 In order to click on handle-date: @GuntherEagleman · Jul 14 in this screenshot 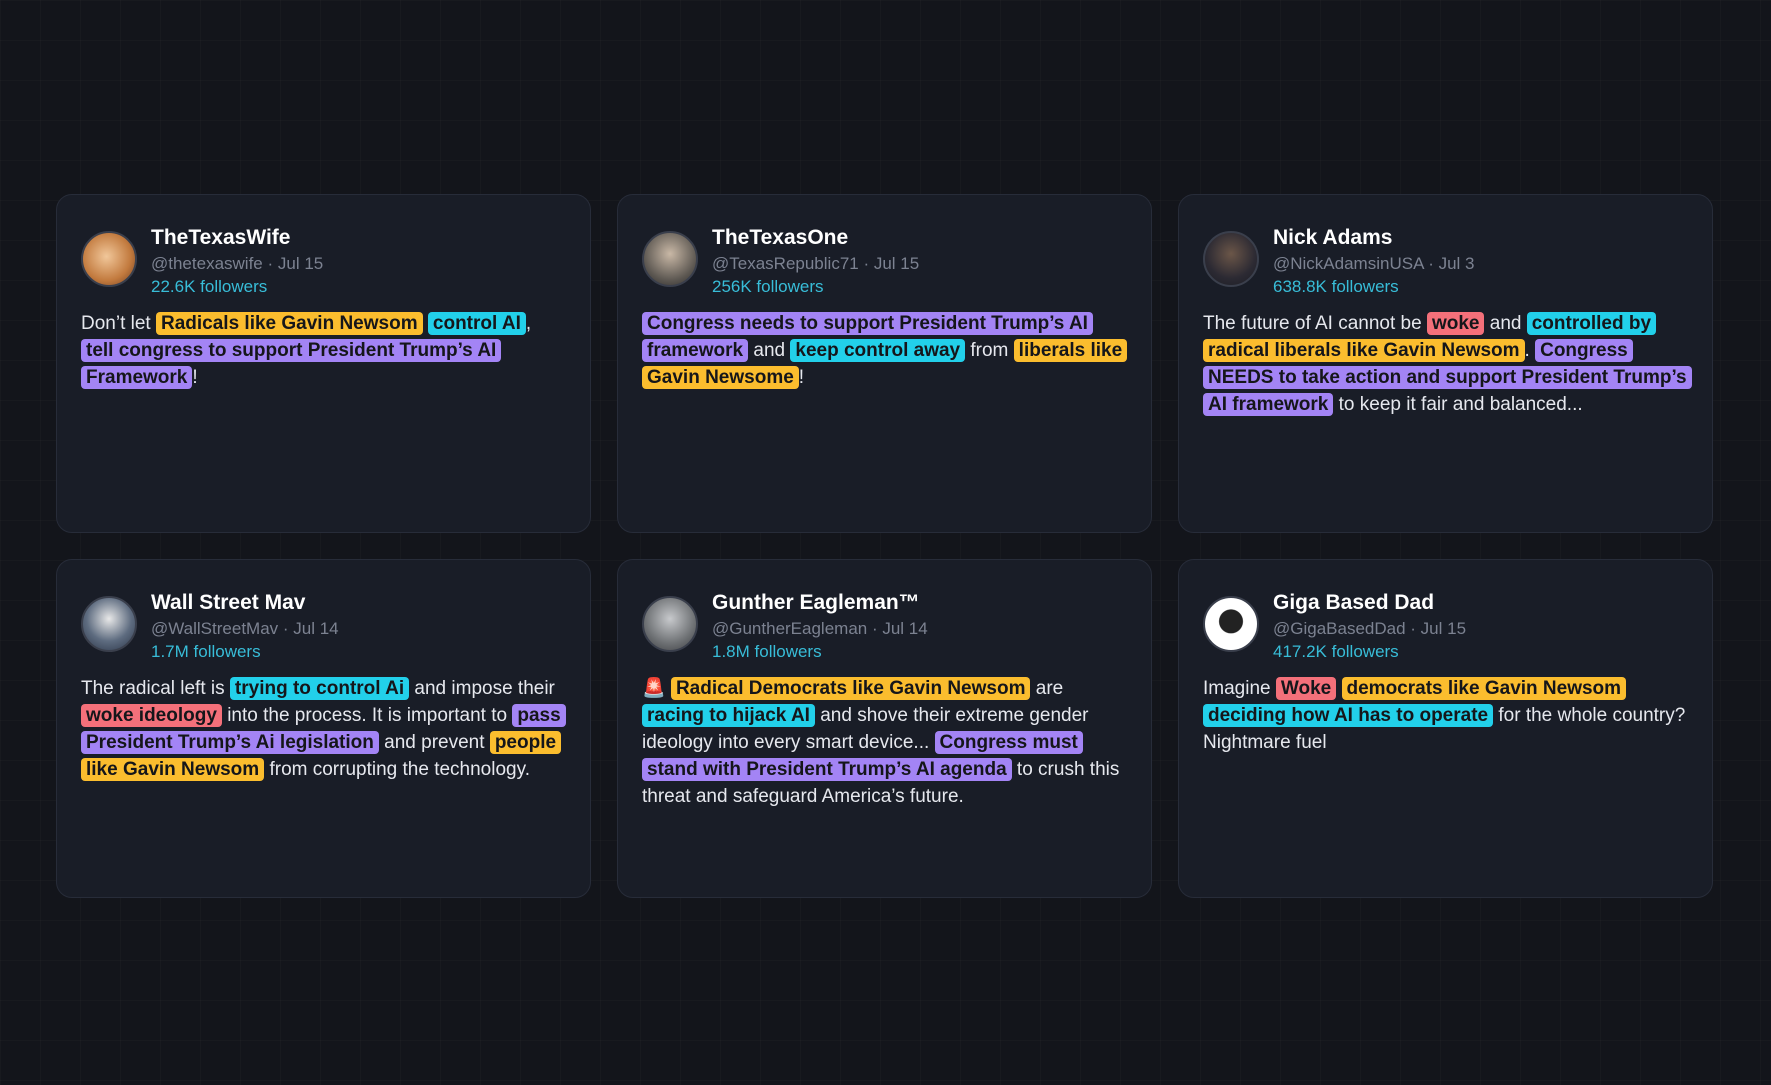, I will do `click(820, 628)`.